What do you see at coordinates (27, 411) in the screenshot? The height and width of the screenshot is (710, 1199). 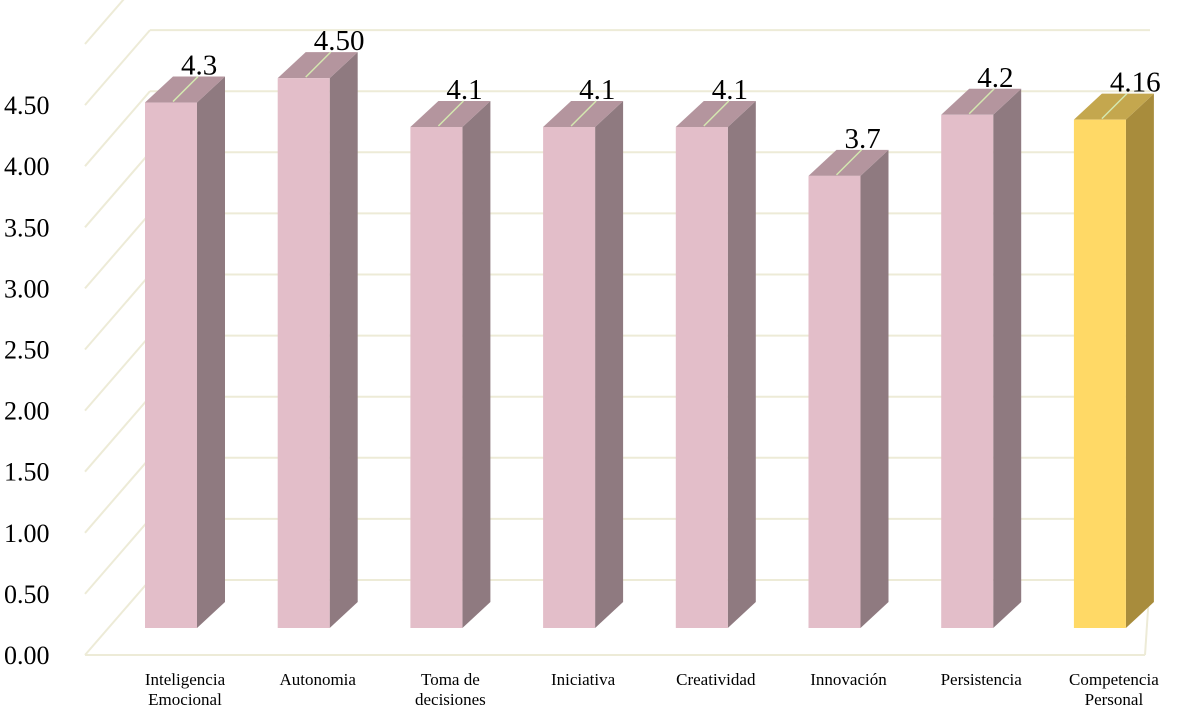 I see `y-tick-label: 2.00` at bounding box center [27, 411].